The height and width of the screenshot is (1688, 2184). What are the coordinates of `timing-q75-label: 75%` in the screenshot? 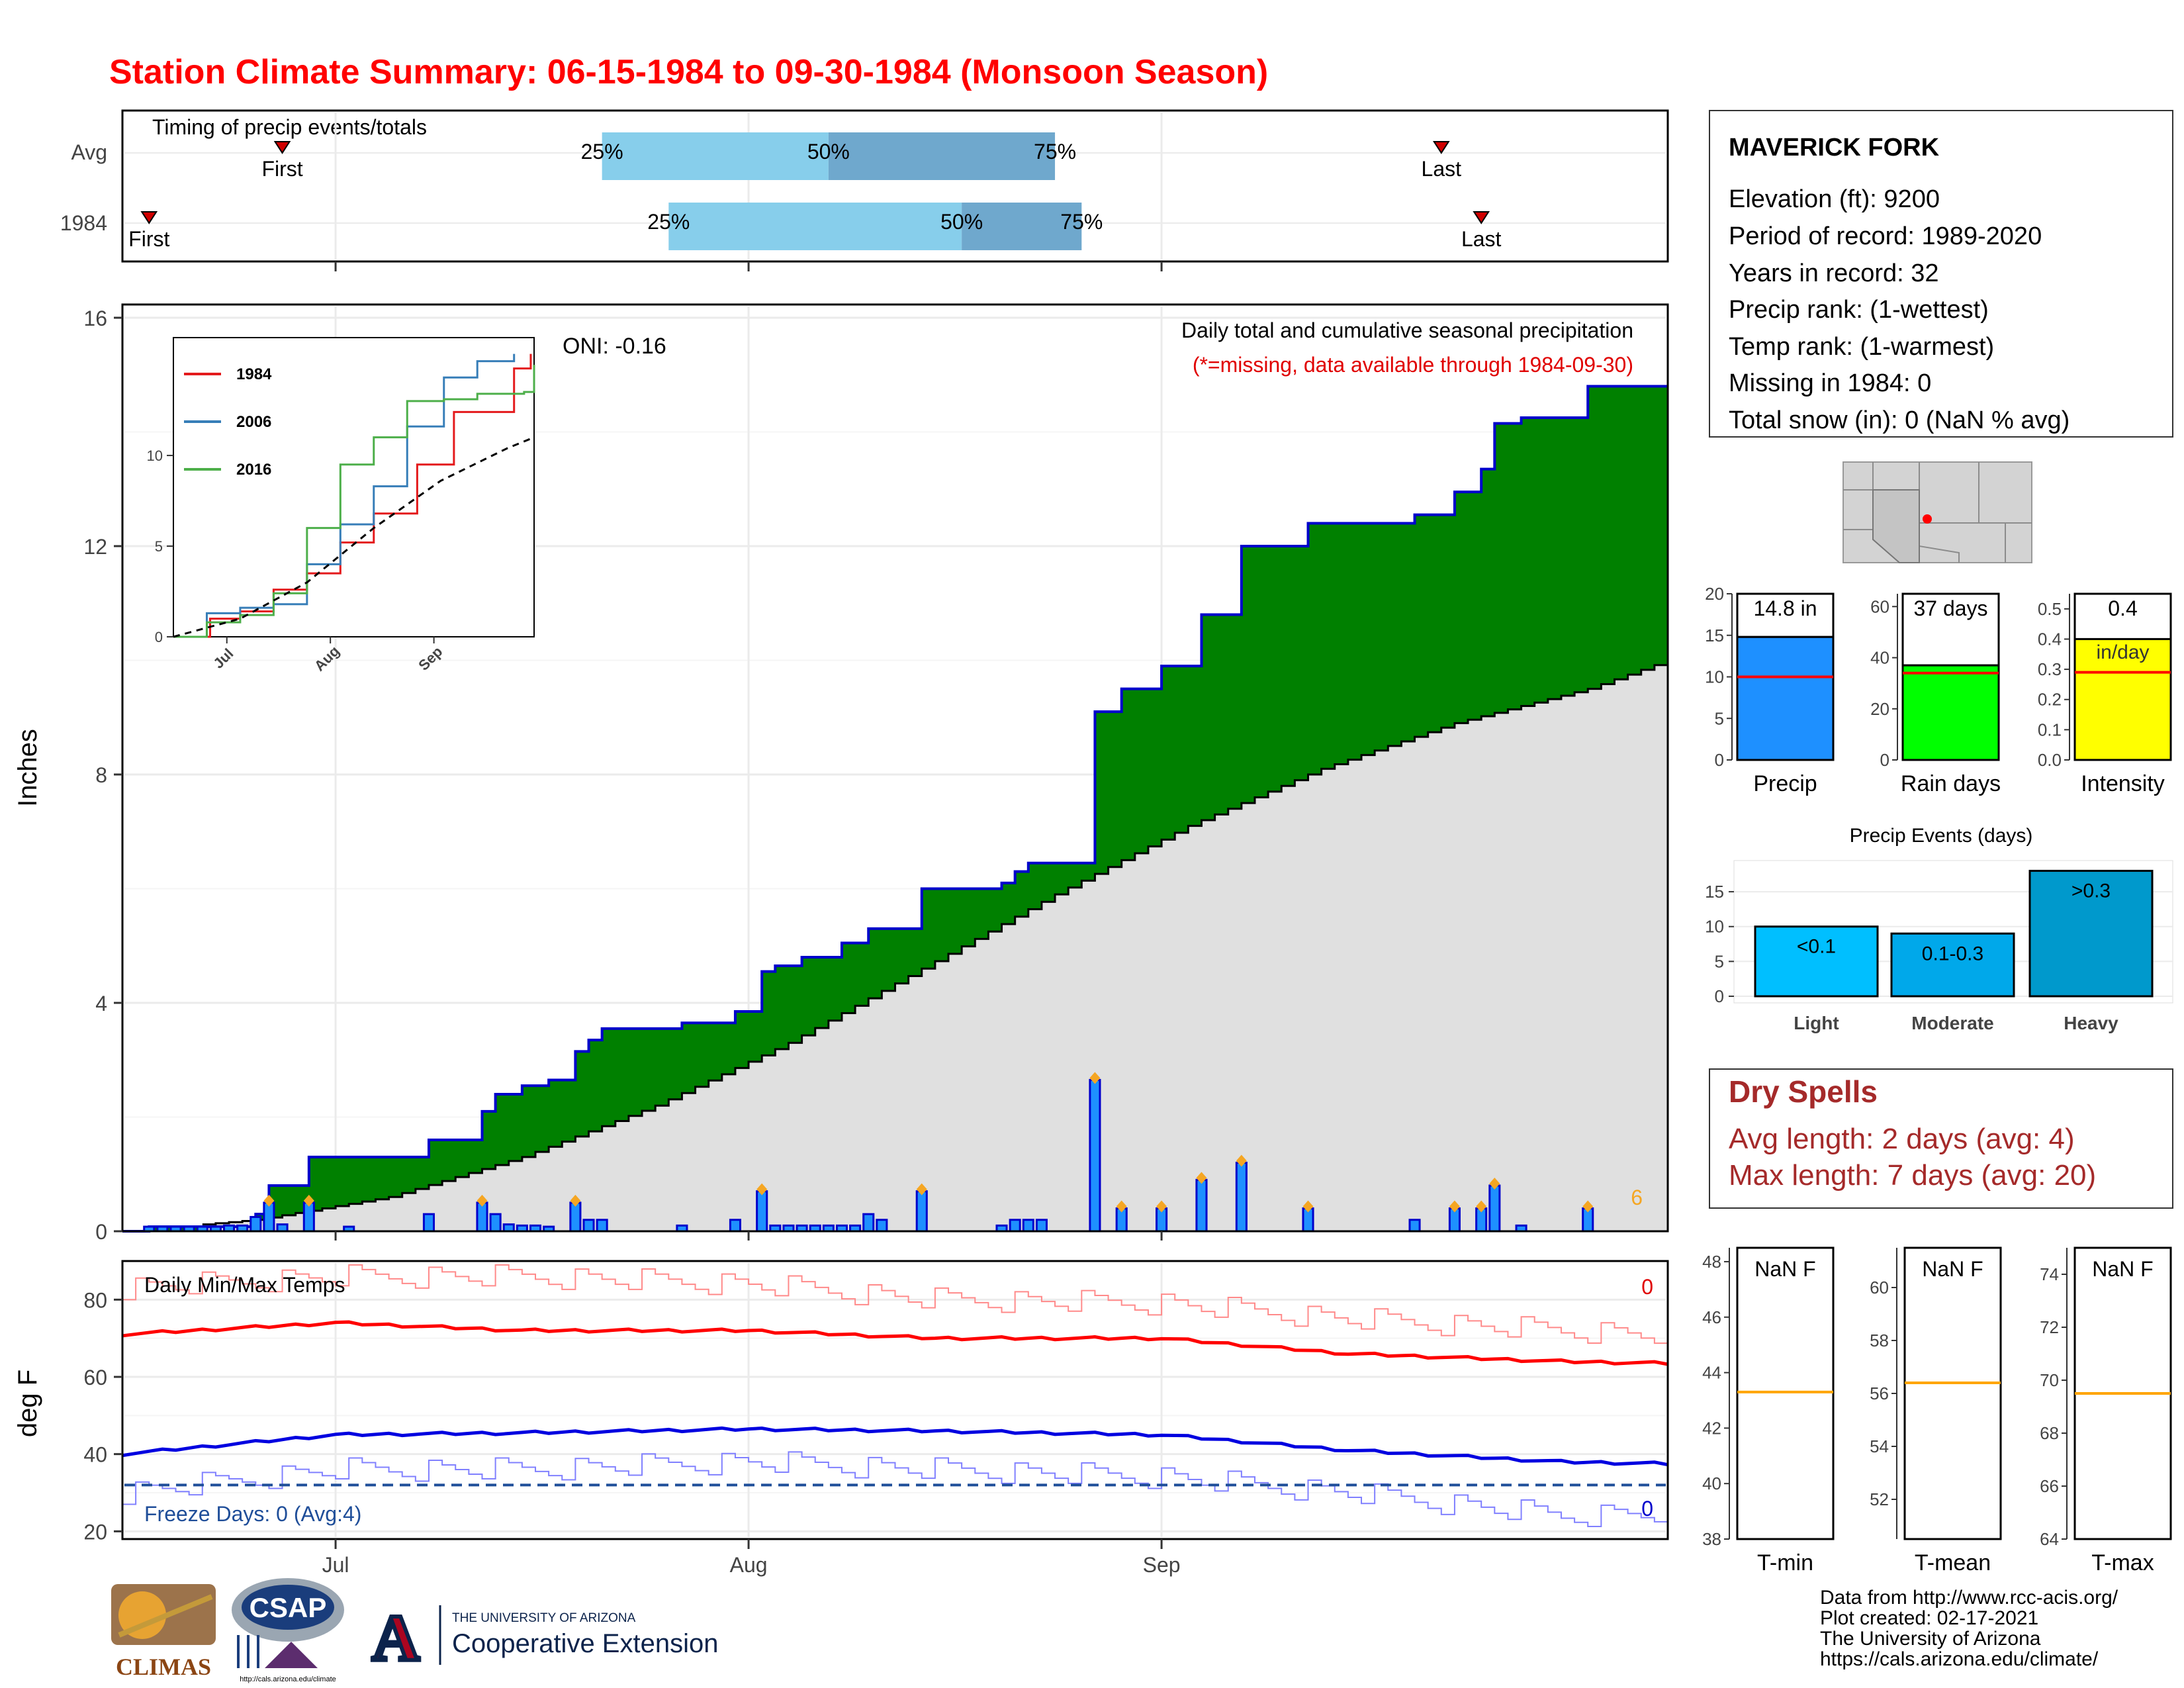 It's located at (1081, 222).